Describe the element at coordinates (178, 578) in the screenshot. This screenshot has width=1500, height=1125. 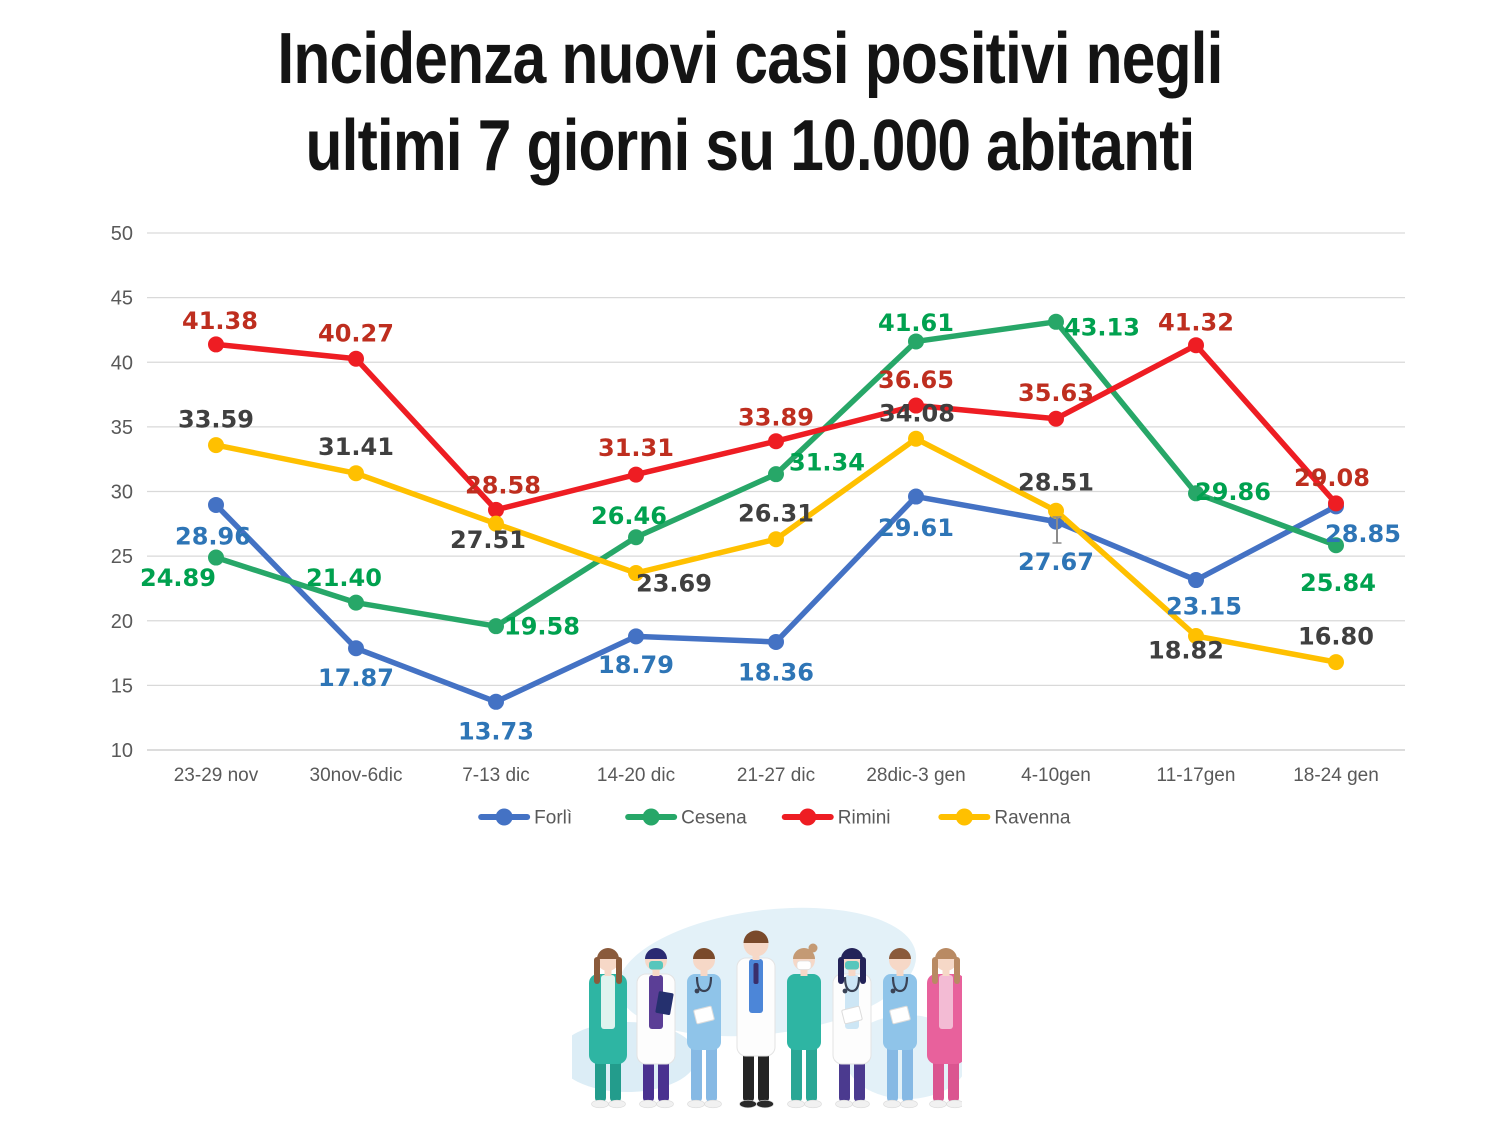
I see `data-point-label: 24.89` at that location.